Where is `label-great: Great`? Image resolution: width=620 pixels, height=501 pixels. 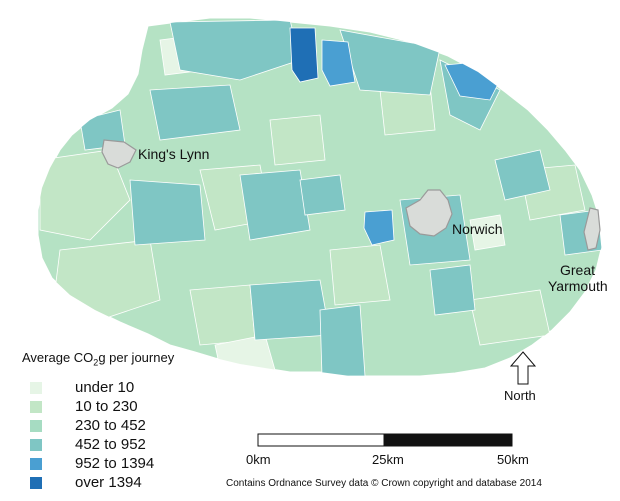 label-great: Great is located at coordinates (578, 270).